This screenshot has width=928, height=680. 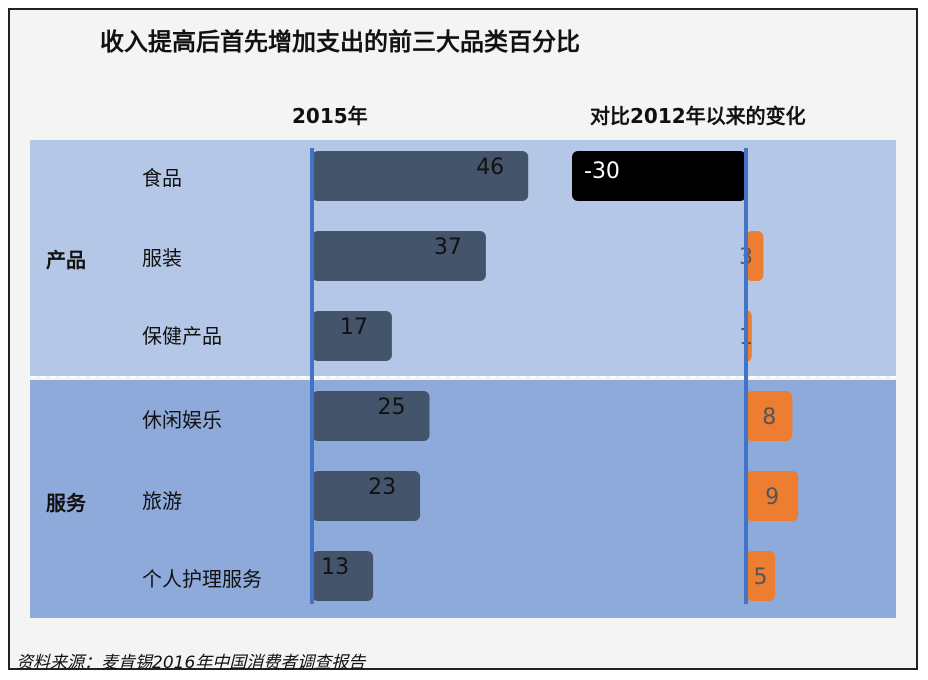 I want to click on chart-title: 收入提高后首先增加支出的前三大品类百分比, so click(x=340, y=42).